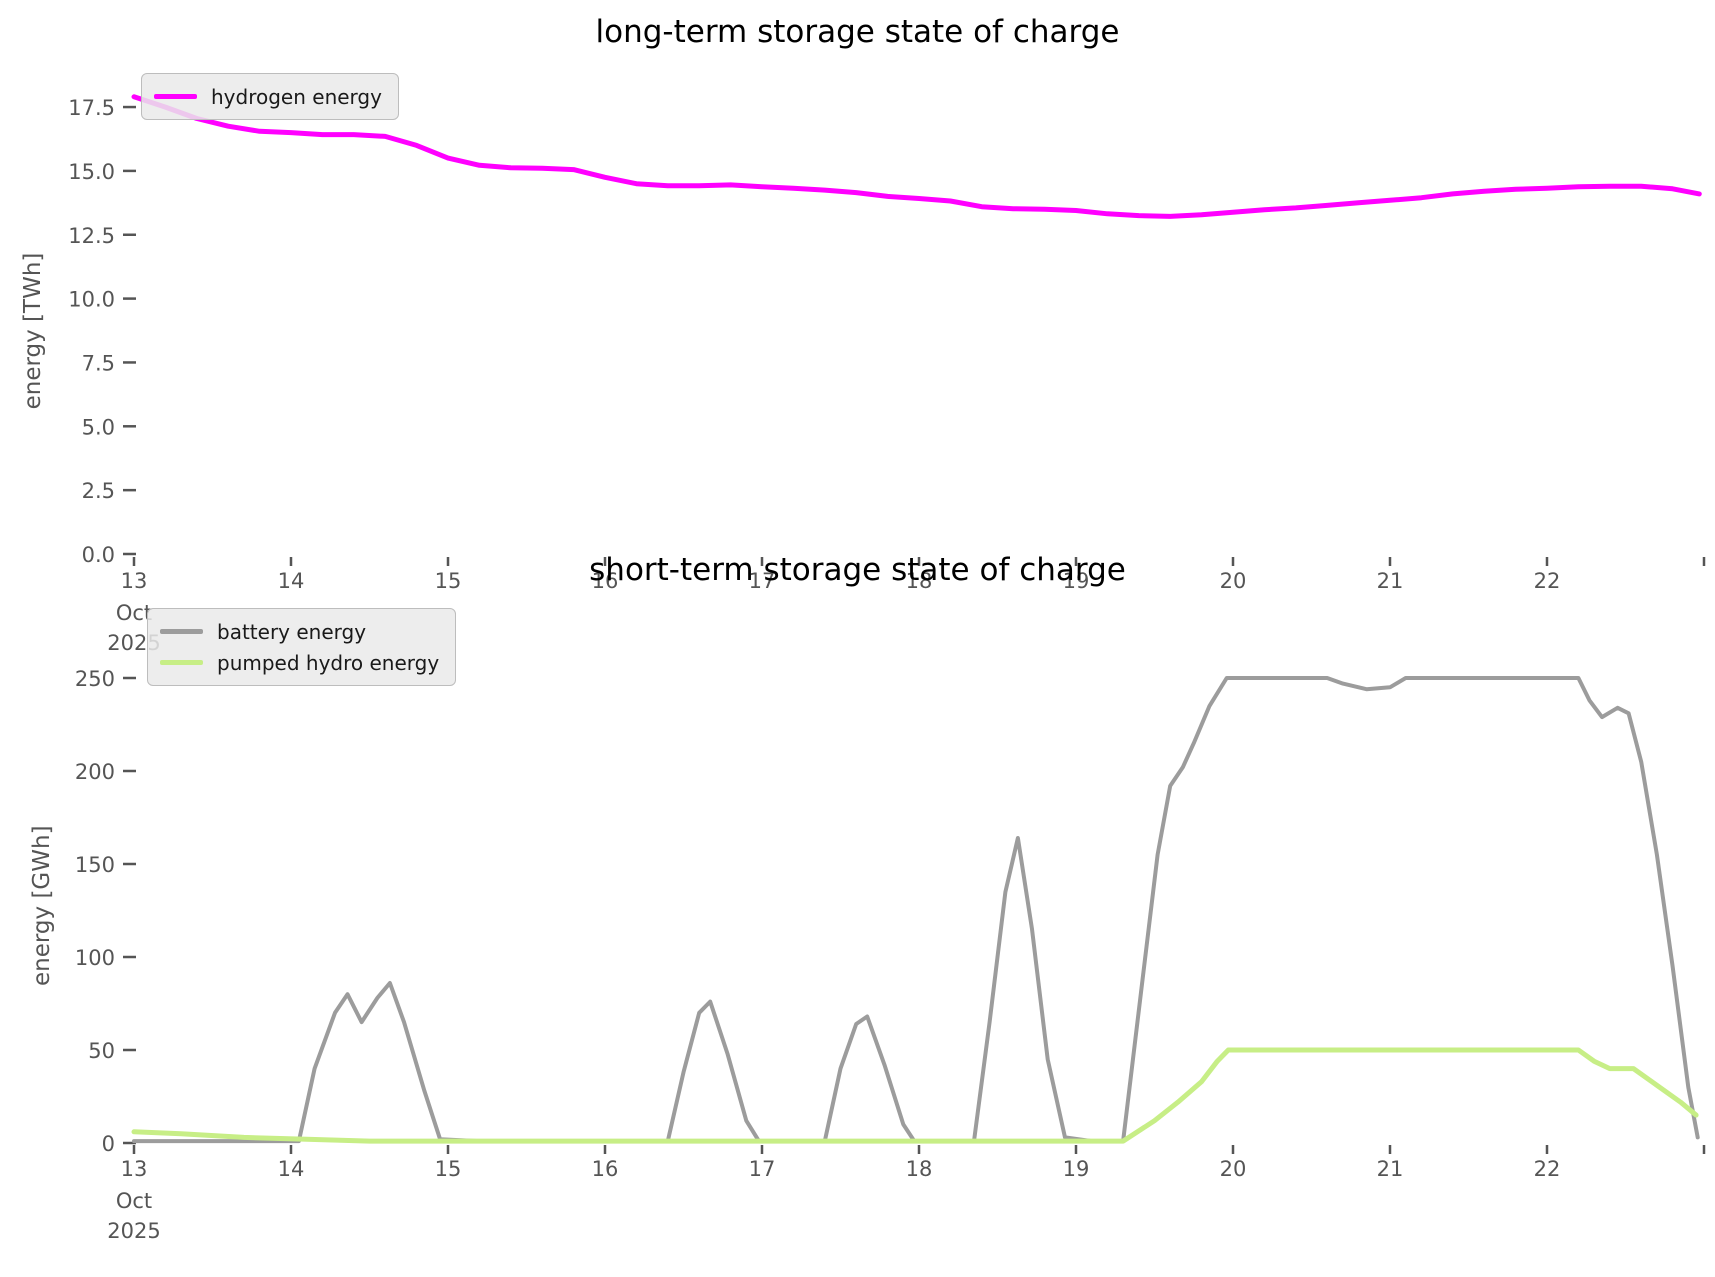  I want to click on long-term-legend: hydrogen energy, so click(270, 96).